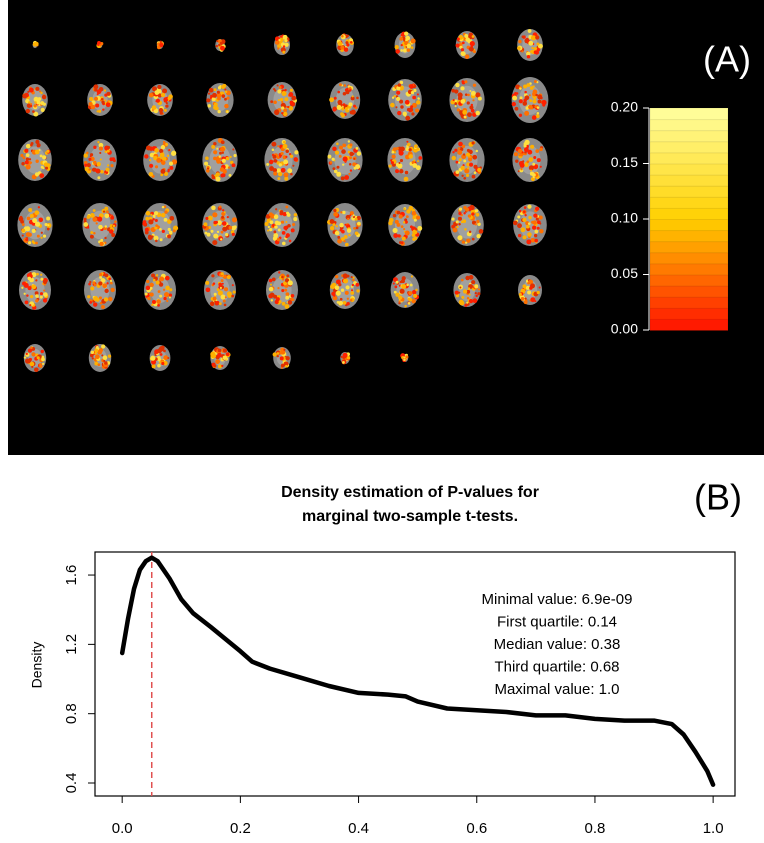 The width and height of the screenshot is (764, 843). I want to click on colorbar-tick-label: 0.10, so click(624, 218).